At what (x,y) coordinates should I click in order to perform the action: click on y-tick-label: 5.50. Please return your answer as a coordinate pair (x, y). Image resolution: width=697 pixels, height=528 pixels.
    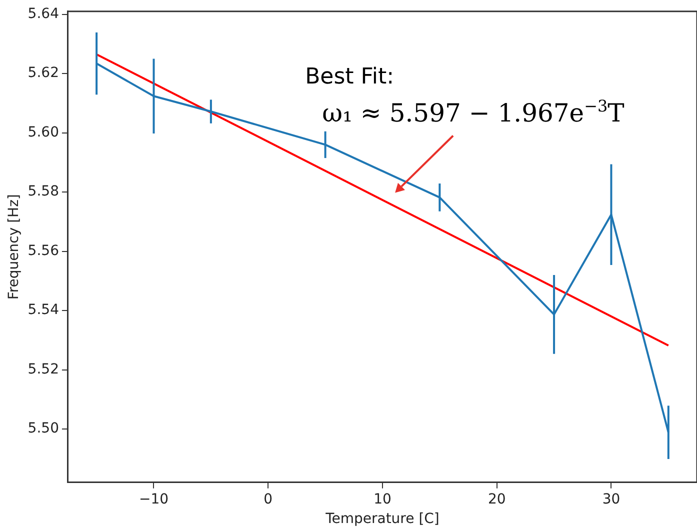
    Looking at the image, I should click on (43, 428).